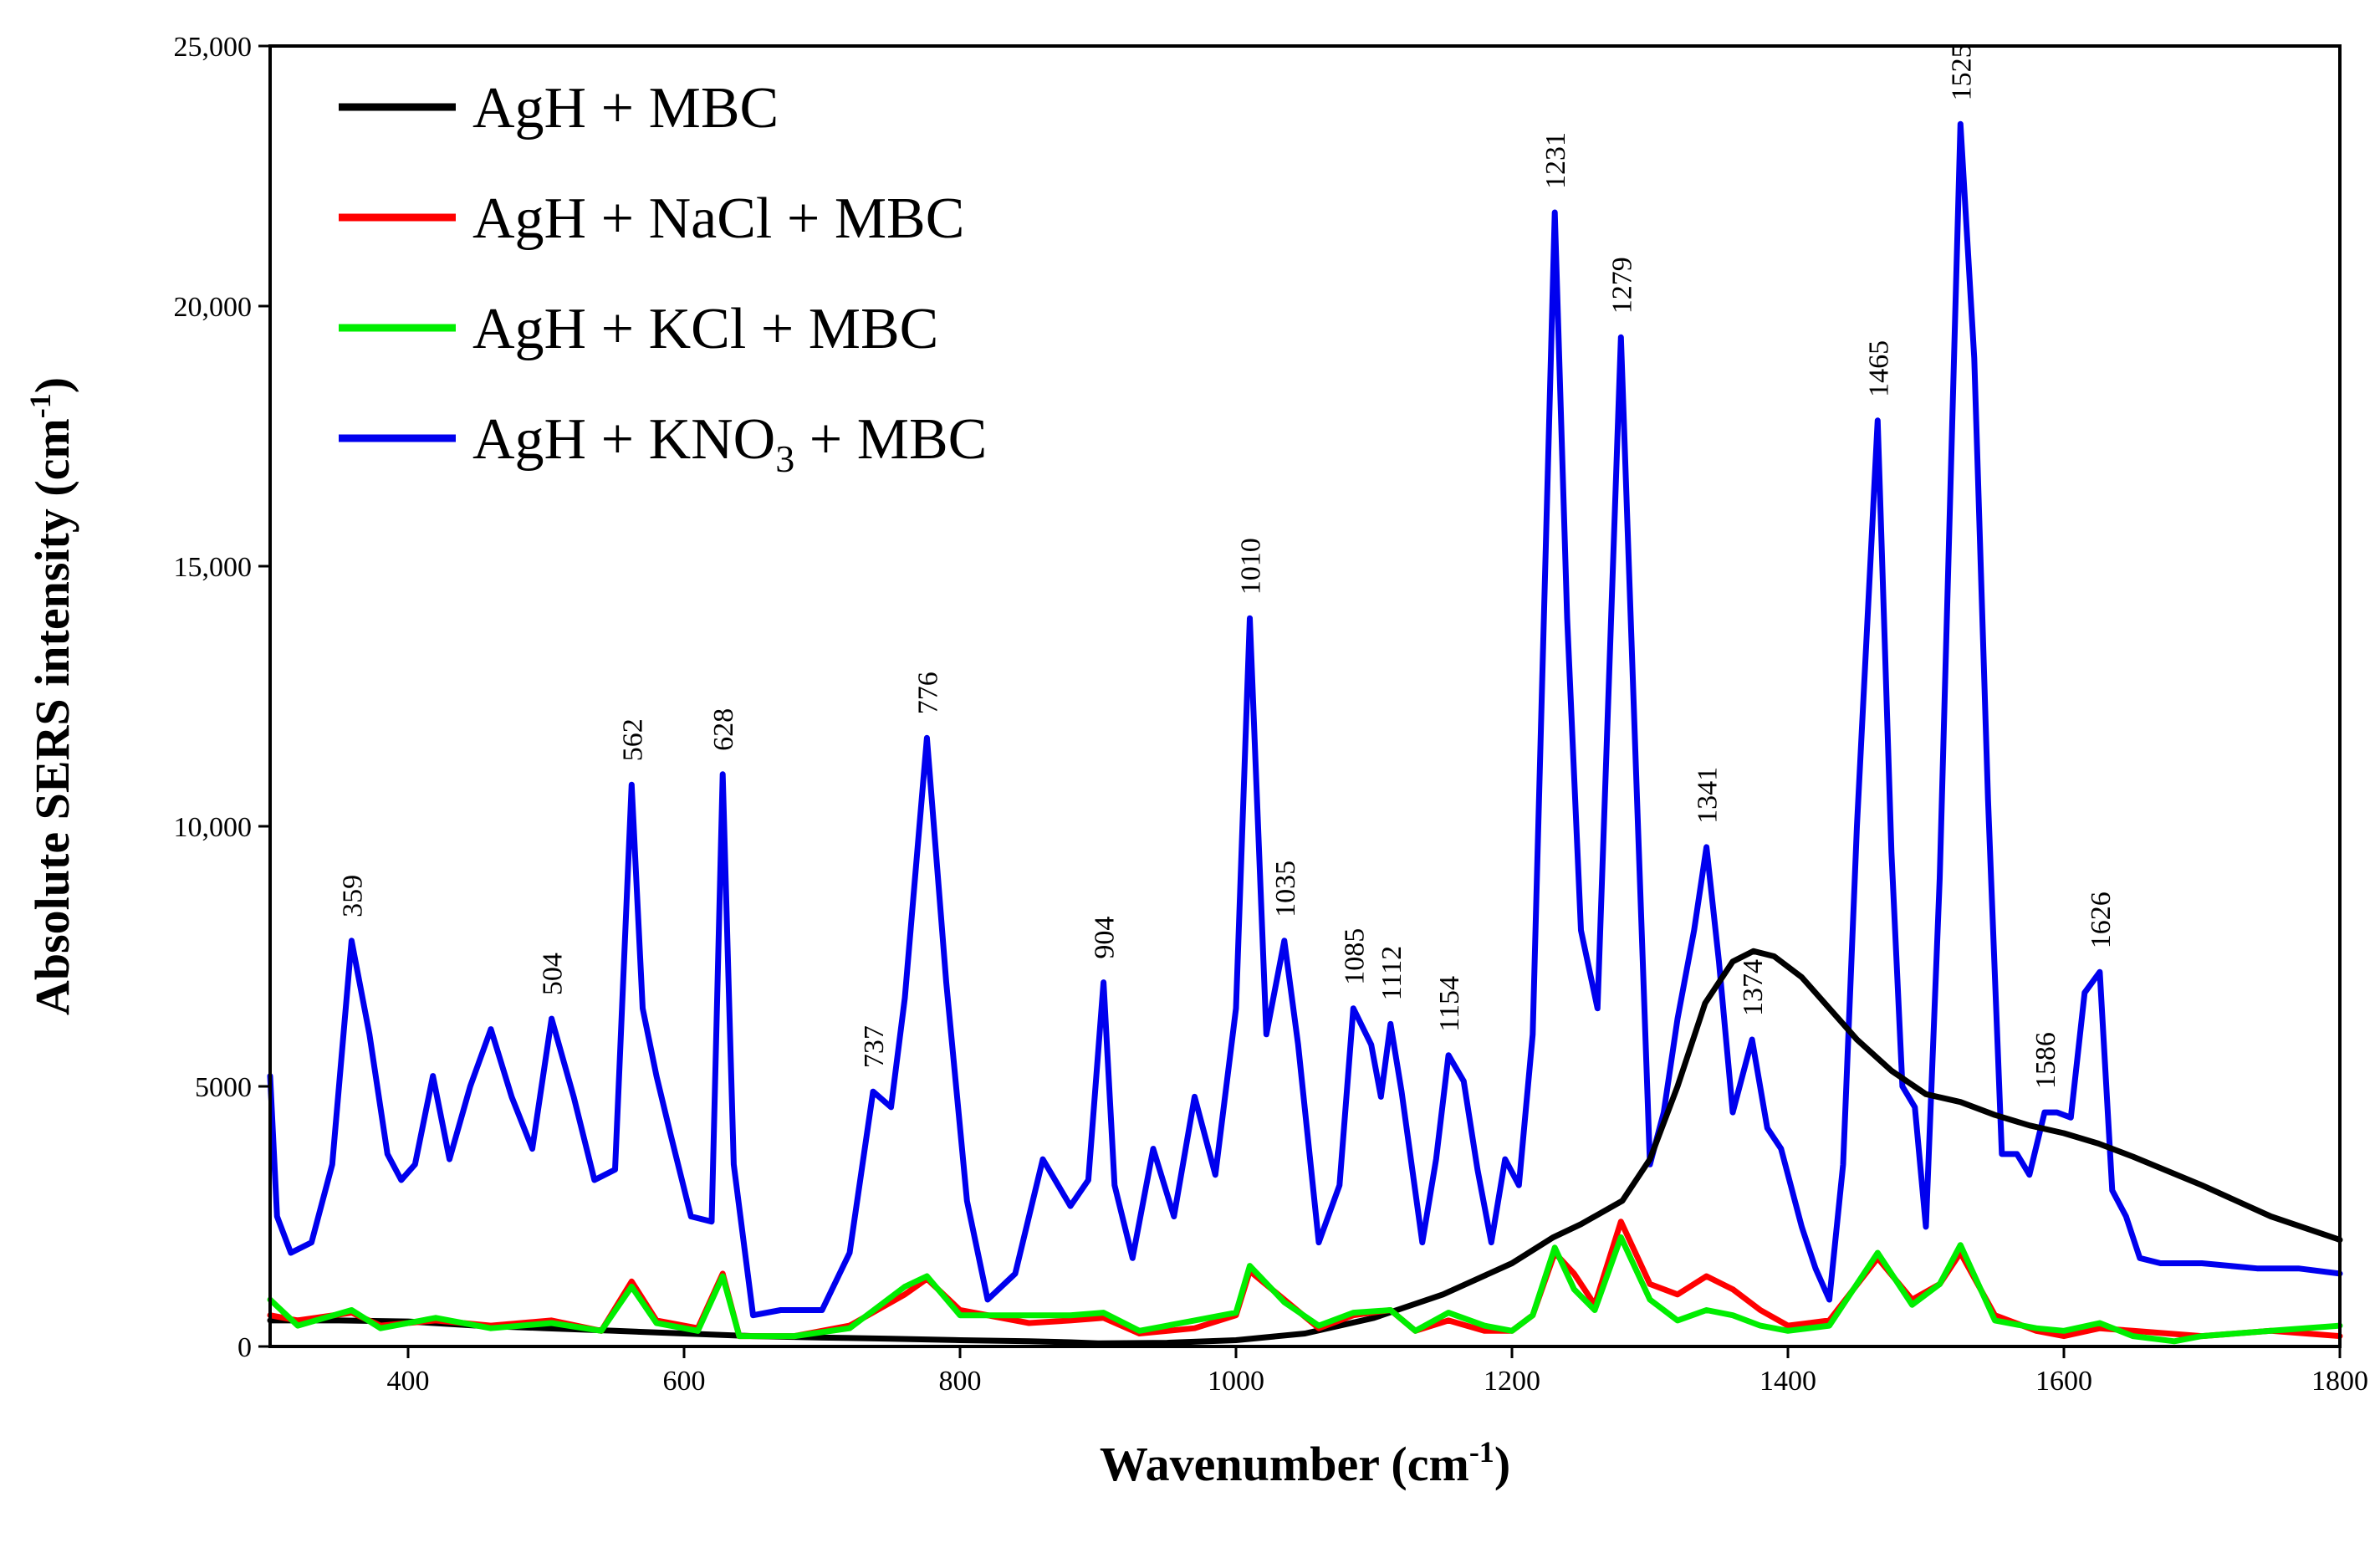 Image resolution: width=2380 pixels, height=1543 pixels. I want to click on peak-label: 776, so click(927, 693).